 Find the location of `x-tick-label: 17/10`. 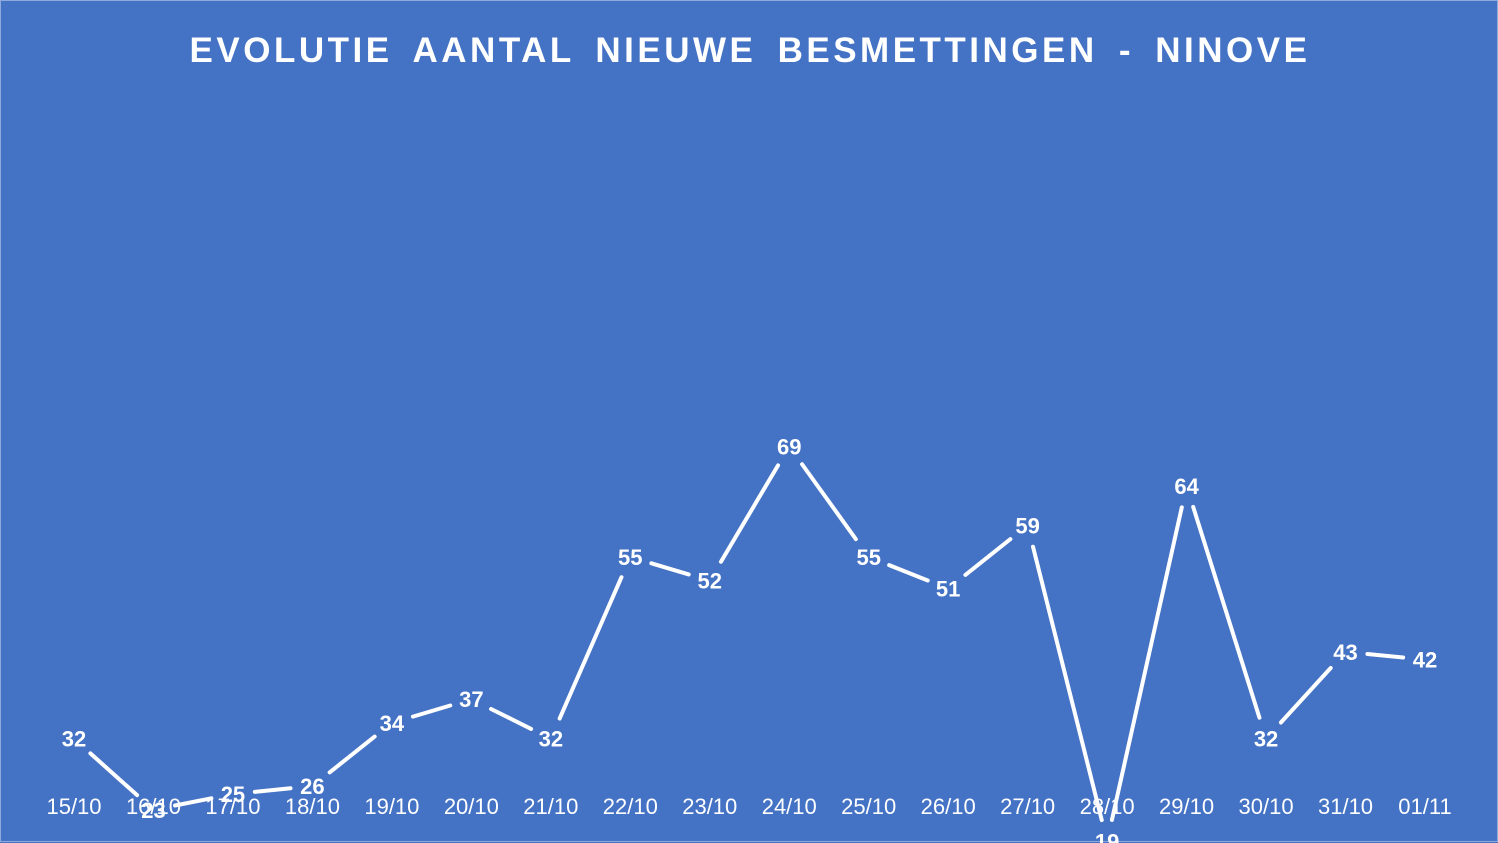

x-tick-label: 17/10 is located at coordinates (232, 806).